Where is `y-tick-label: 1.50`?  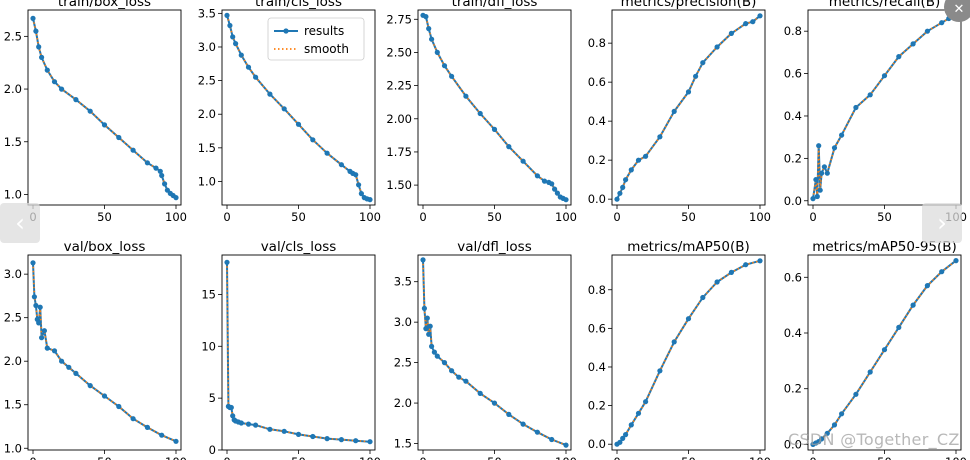 y-tick-label: 1.50 is located at coordinates (399, 185).